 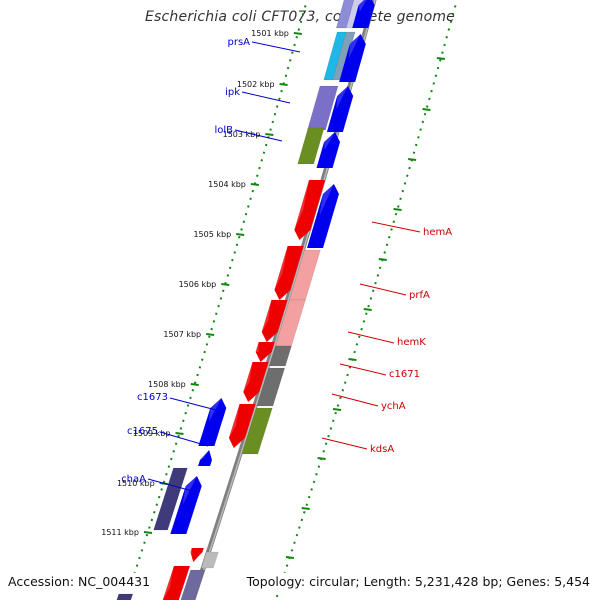 What do you see at coordinates (270, 33) in the screenshot?
I see `tick-label: 1501 kbp` at bounding box center [270, 33].